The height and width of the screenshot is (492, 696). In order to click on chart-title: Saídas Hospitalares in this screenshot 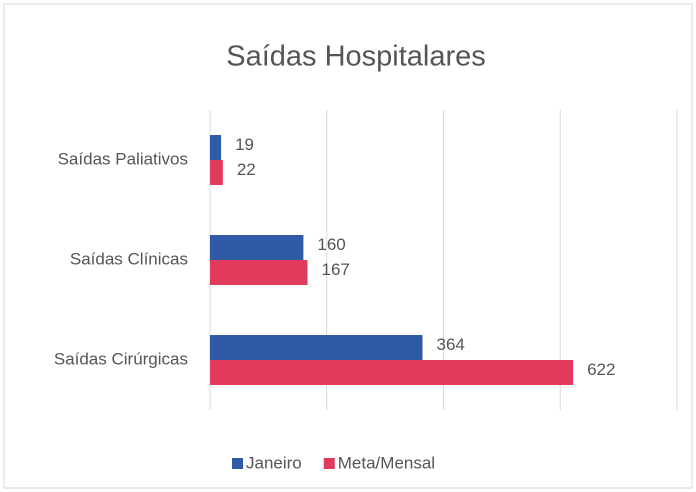, I will do `click(356, 57)`.